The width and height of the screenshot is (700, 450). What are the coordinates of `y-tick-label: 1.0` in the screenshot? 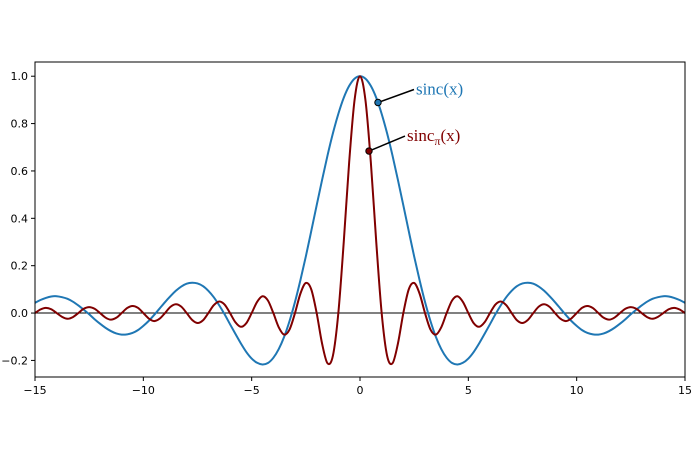 It's located at (20, 76).